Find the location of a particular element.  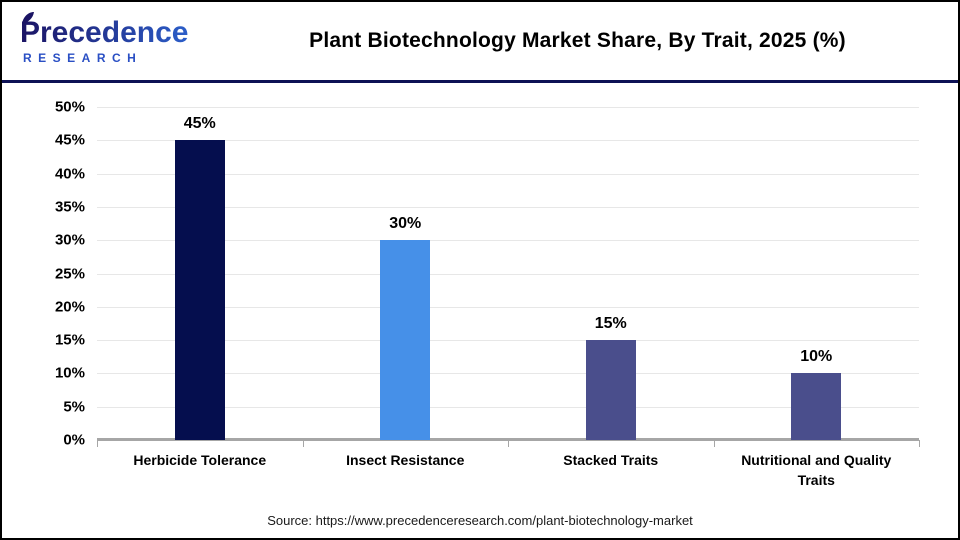

leaf-icon is located at coordinates (28, 18).